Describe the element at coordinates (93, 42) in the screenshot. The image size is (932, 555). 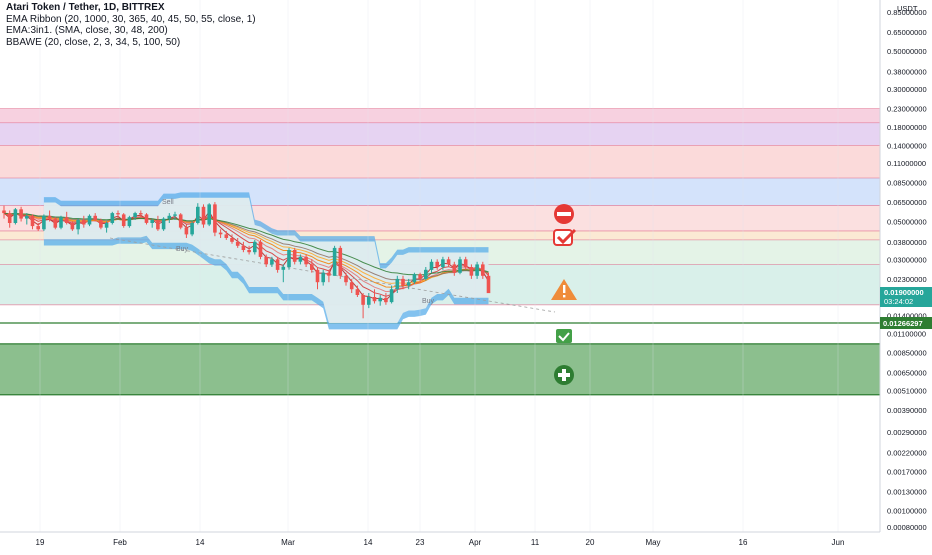
I see `indicator-bbawe: BBAWE (20, close, 2, 3, 34, 5, 100, 50)` at that location.